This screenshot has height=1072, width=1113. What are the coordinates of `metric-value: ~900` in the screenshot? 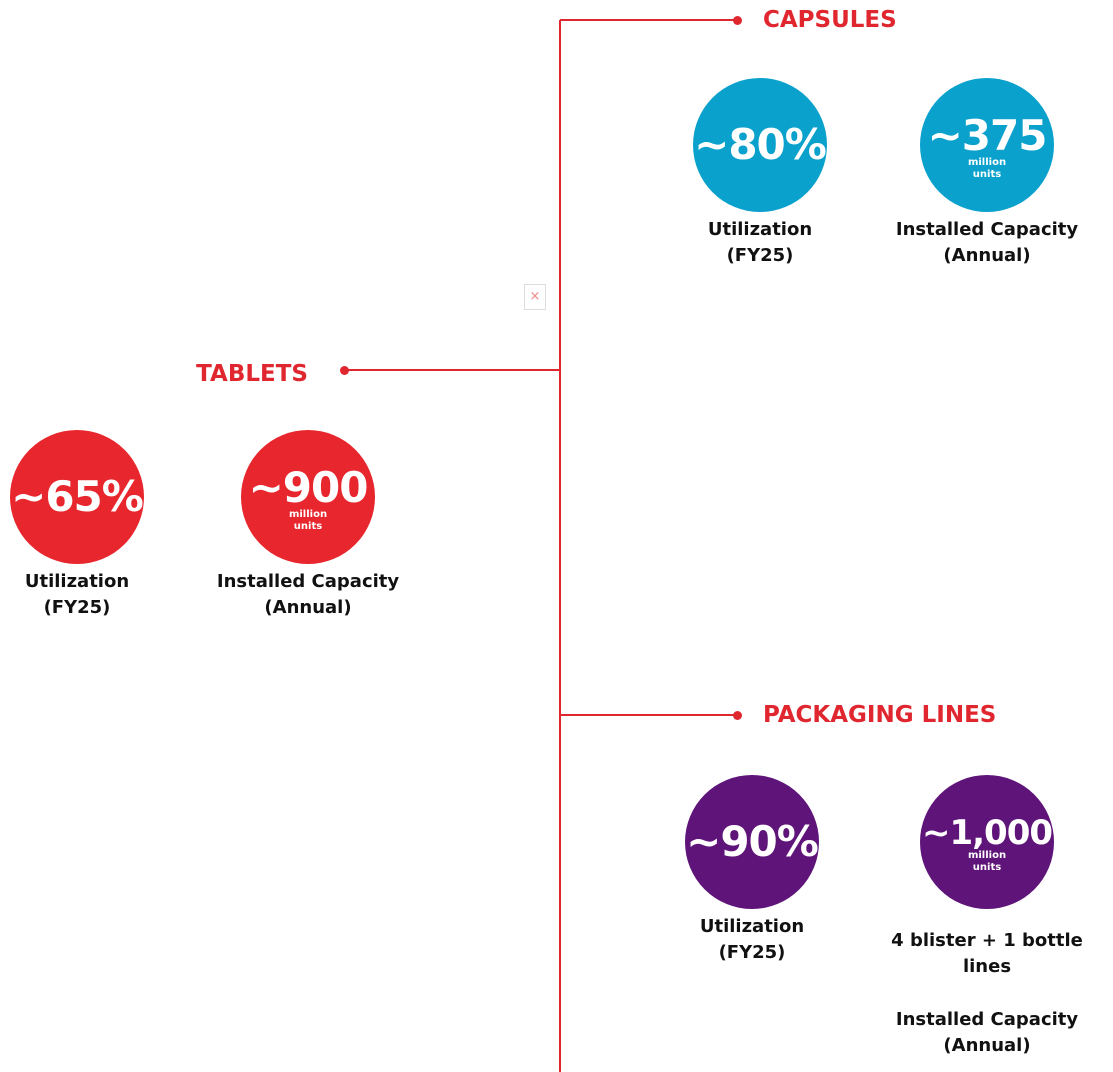 It's located at (308, 487).